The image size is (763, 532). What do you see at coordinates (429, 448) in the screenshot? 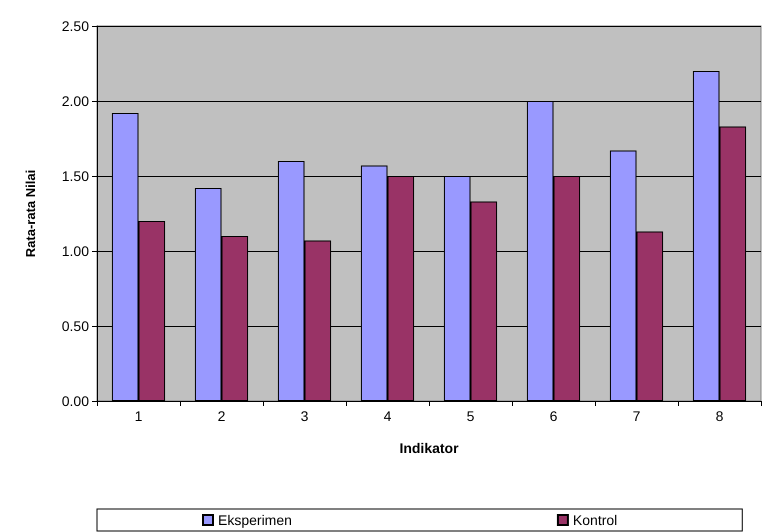
I see `x-axis-title: Indikator` at bounding box center [429, 448].